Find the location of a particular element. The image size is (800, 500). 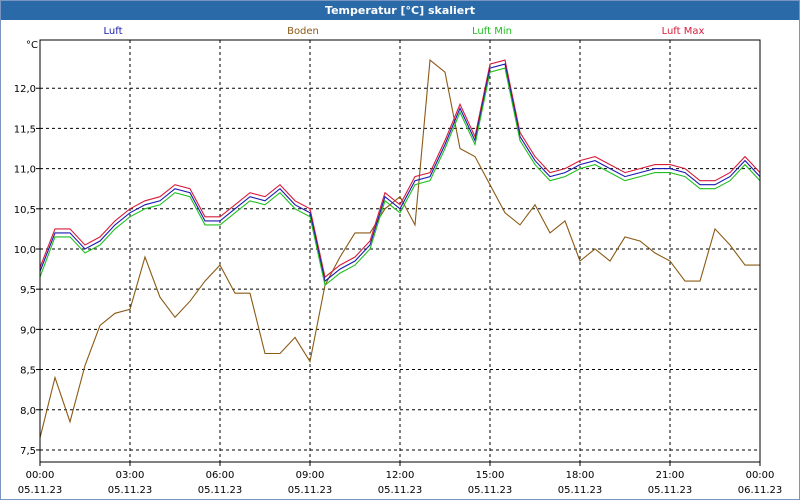

y-tick-label: 9,0 is located at coordinates (28, 330).